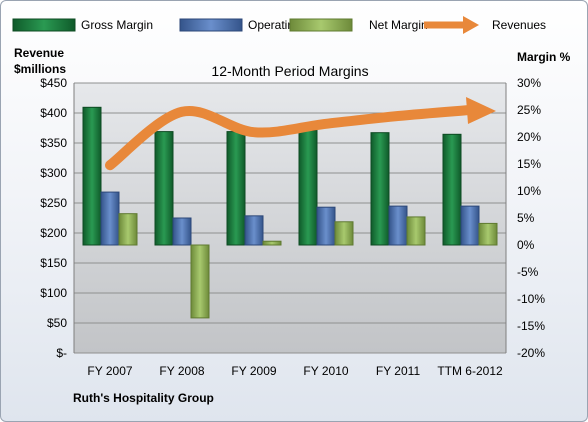 This screenshot has height=422, width=588. Describe the element at coordinates (53, 293) in the screenshot. I see `left-tick-label: $100` at that location.